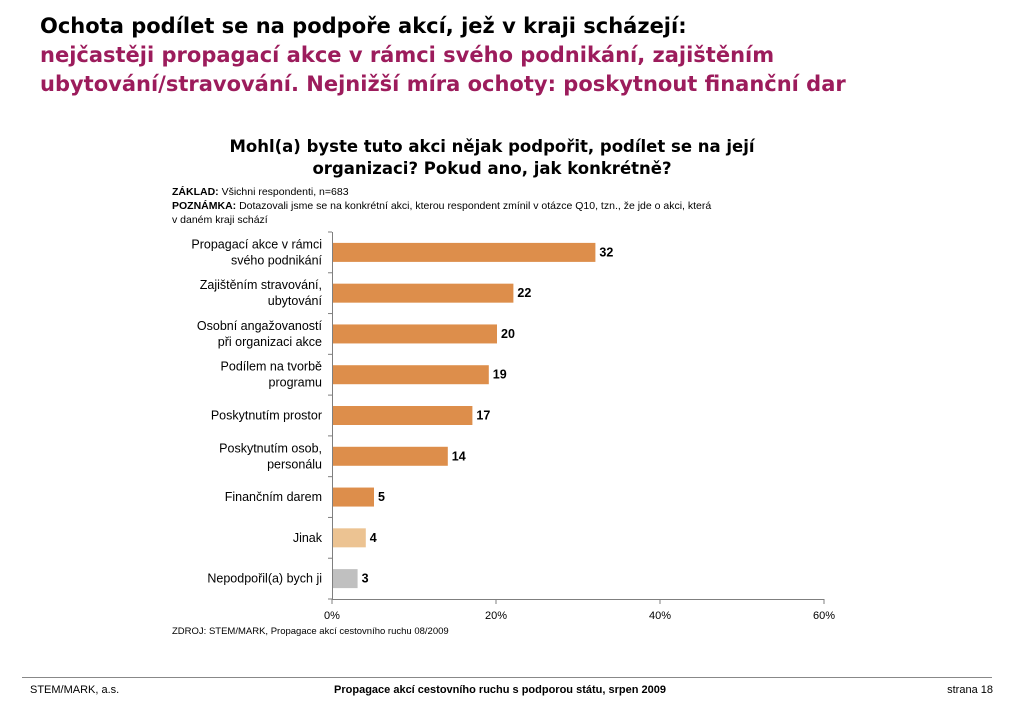  What do you see at coordinates (270, 448) in the screenshot?
I see `category-label: Poskytnutím osob,` at bounding box center [270, 448].